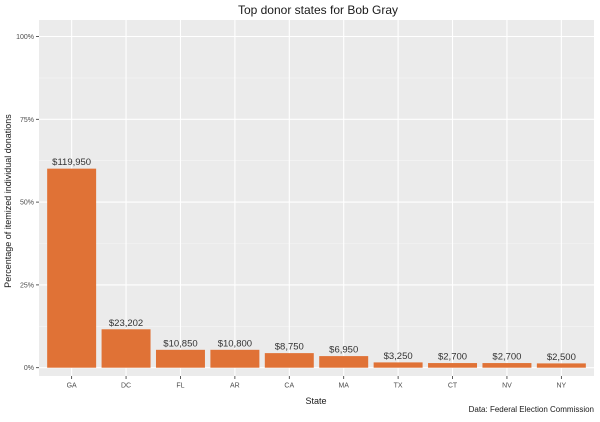  I want to click on x-tick-label: CT, so click(453, 386).